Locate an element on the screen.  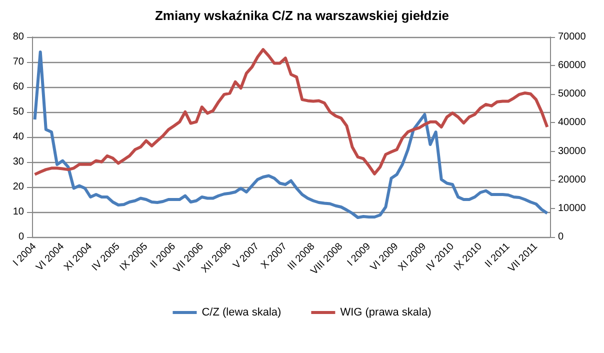
y2-tick-label: 10000 is located at coordinates (572, 208).